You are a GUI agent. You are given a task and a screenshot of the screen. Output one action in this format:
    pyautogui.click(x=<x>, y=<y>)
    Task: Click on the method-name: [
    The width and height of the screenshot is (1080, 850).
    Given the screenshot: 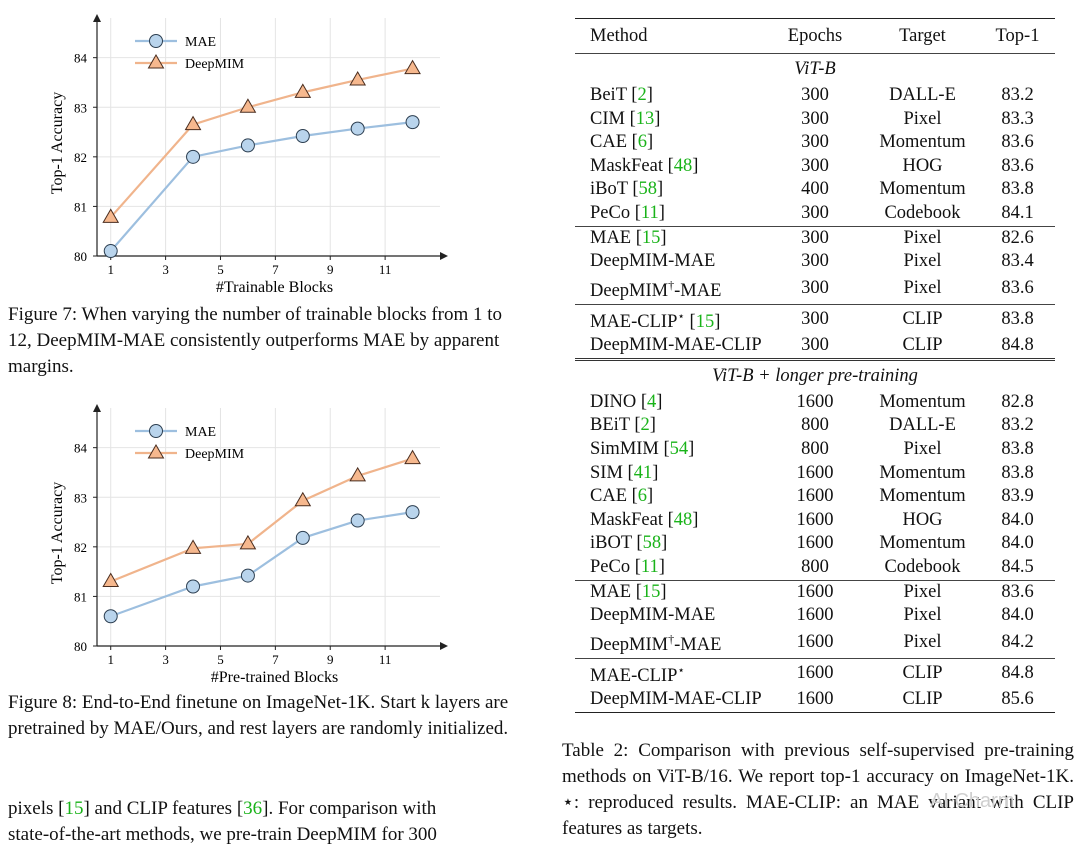 What is the action you would take?
    pyautogui.click(x=690, y=321)
    